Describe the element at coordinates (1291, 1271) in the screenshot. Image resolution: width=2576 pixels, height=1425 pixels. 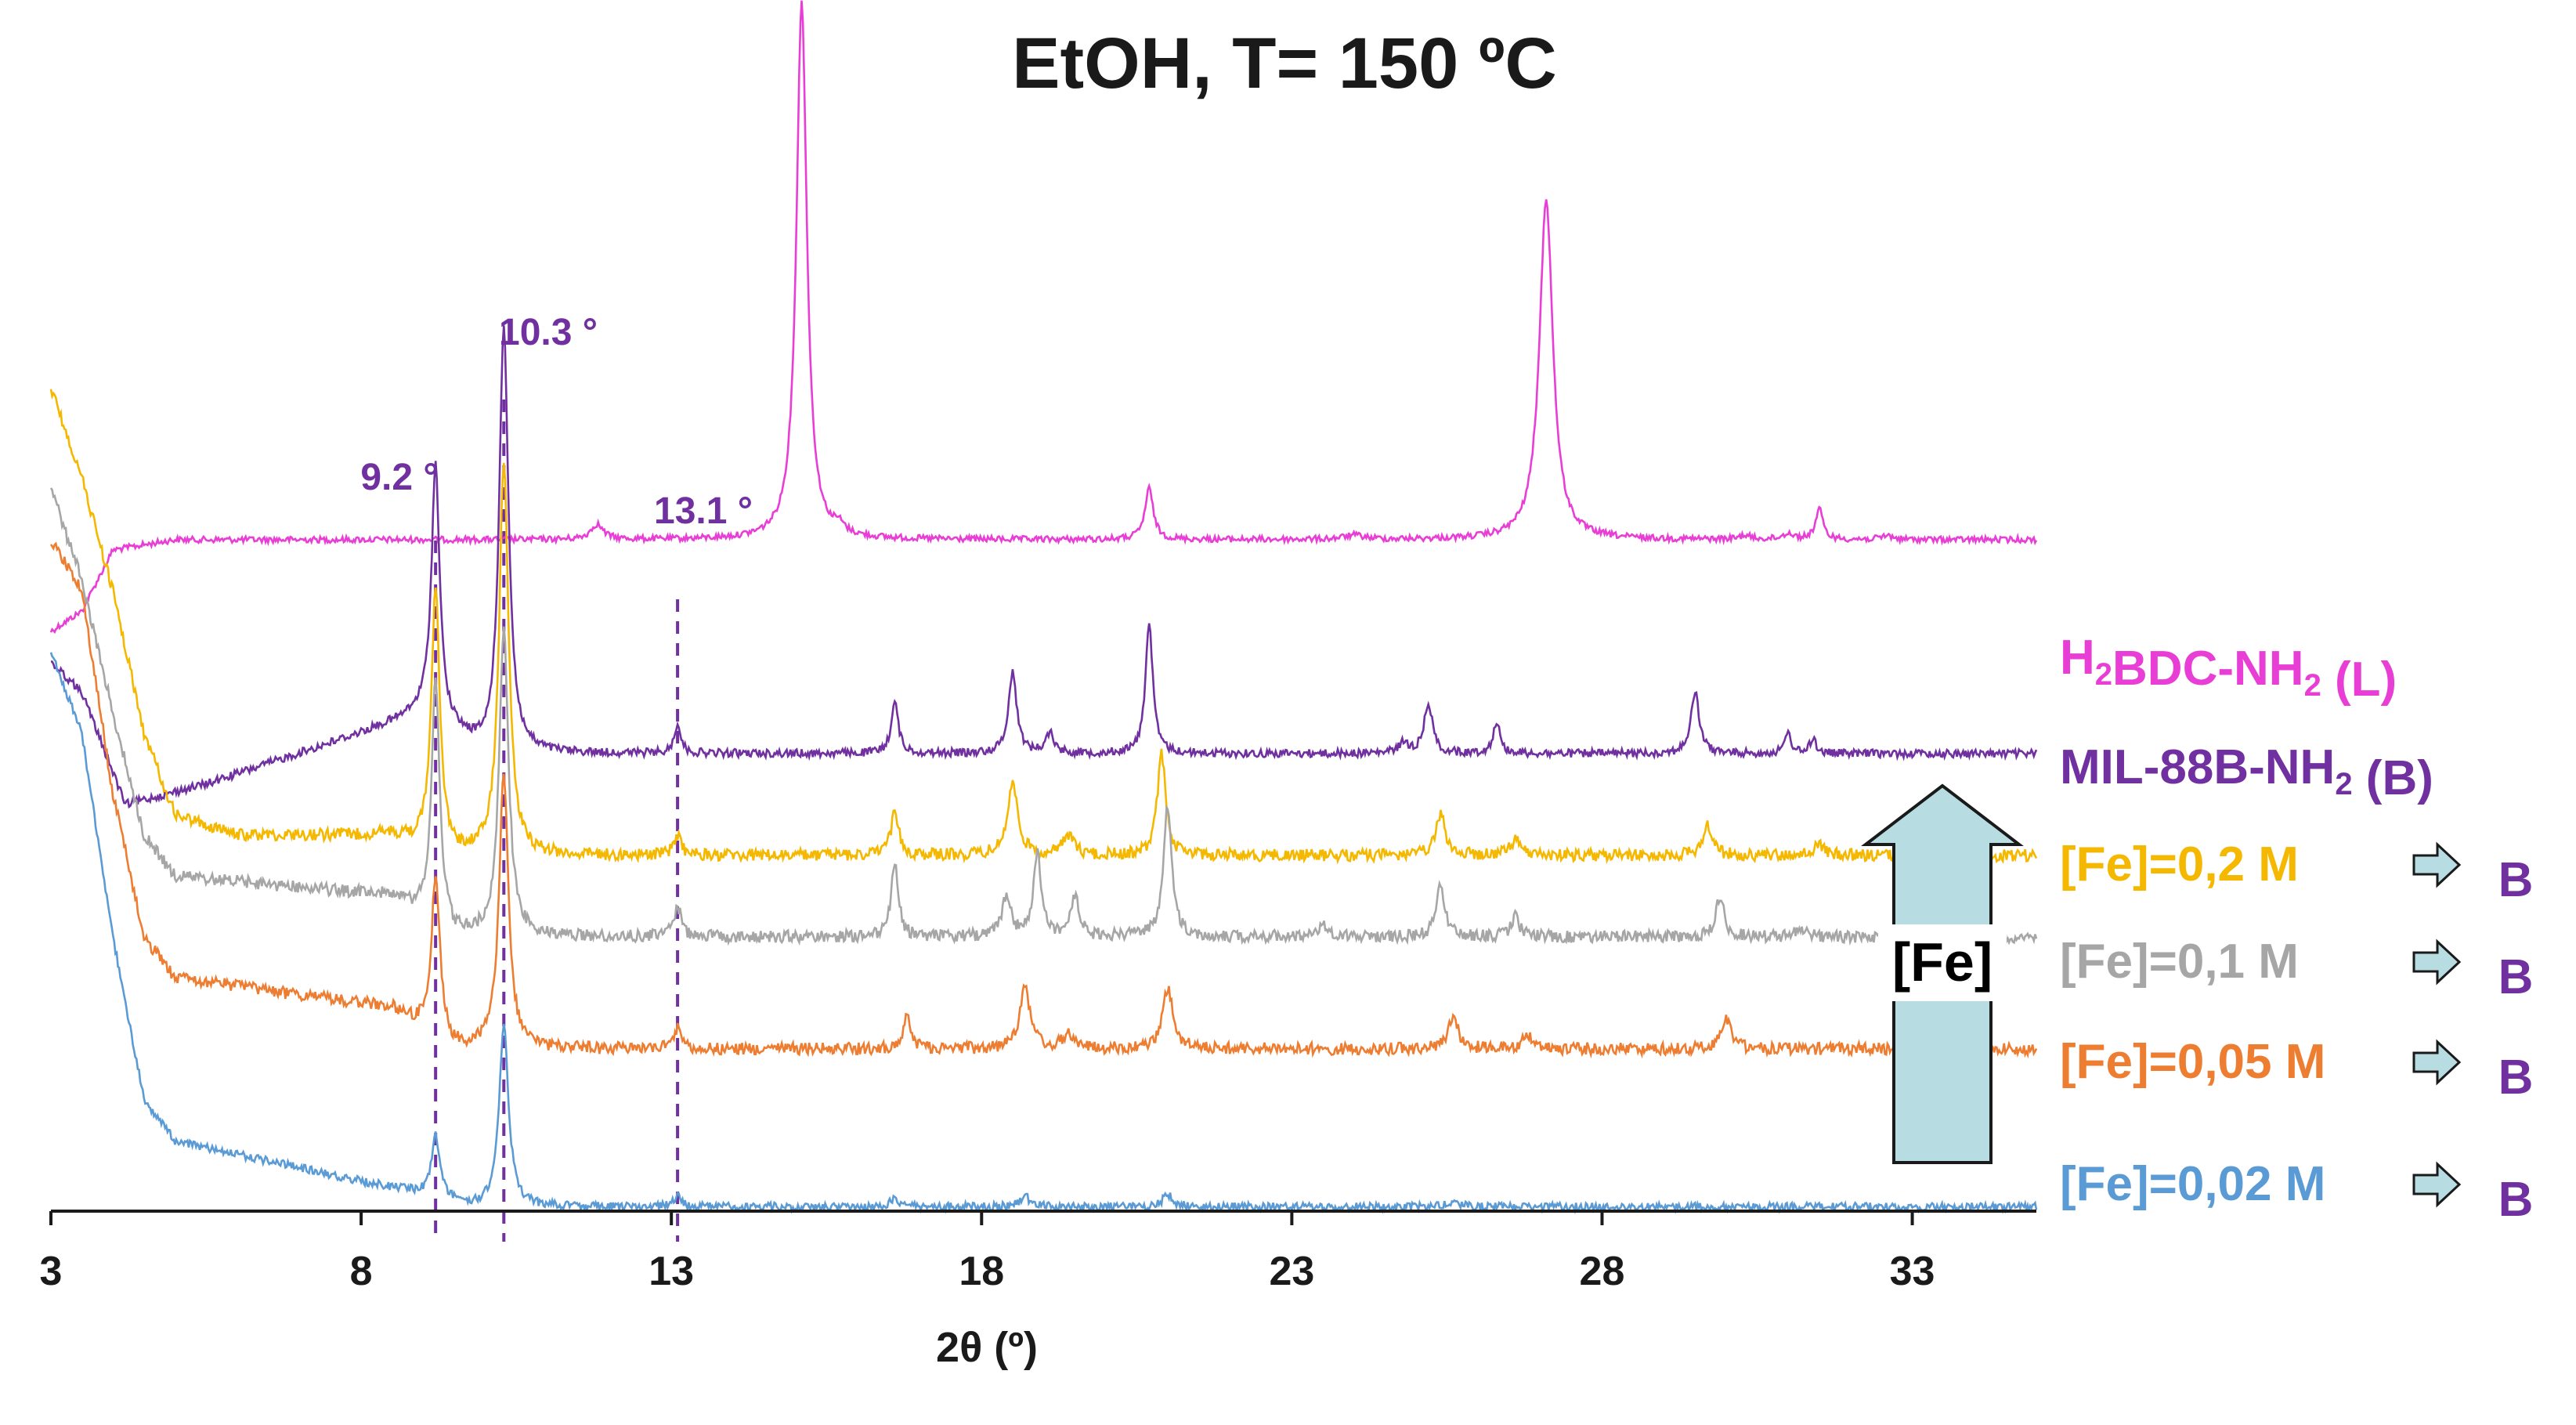
I see `x-tick-label: 23` at that location.